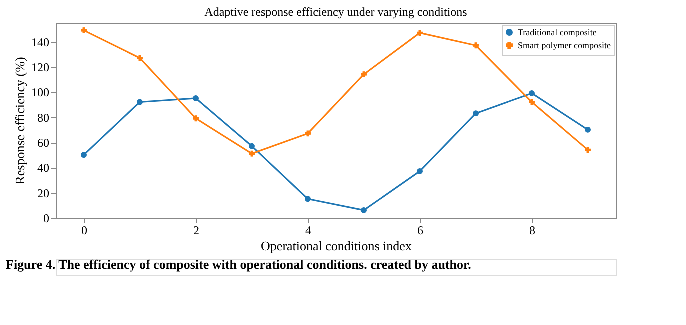 The image size is (686, 325). What do you see at coordinates (564, 45) in the screenshot?
I see `legend-label: Smart polymer composite` at bounding box center [564, 45].